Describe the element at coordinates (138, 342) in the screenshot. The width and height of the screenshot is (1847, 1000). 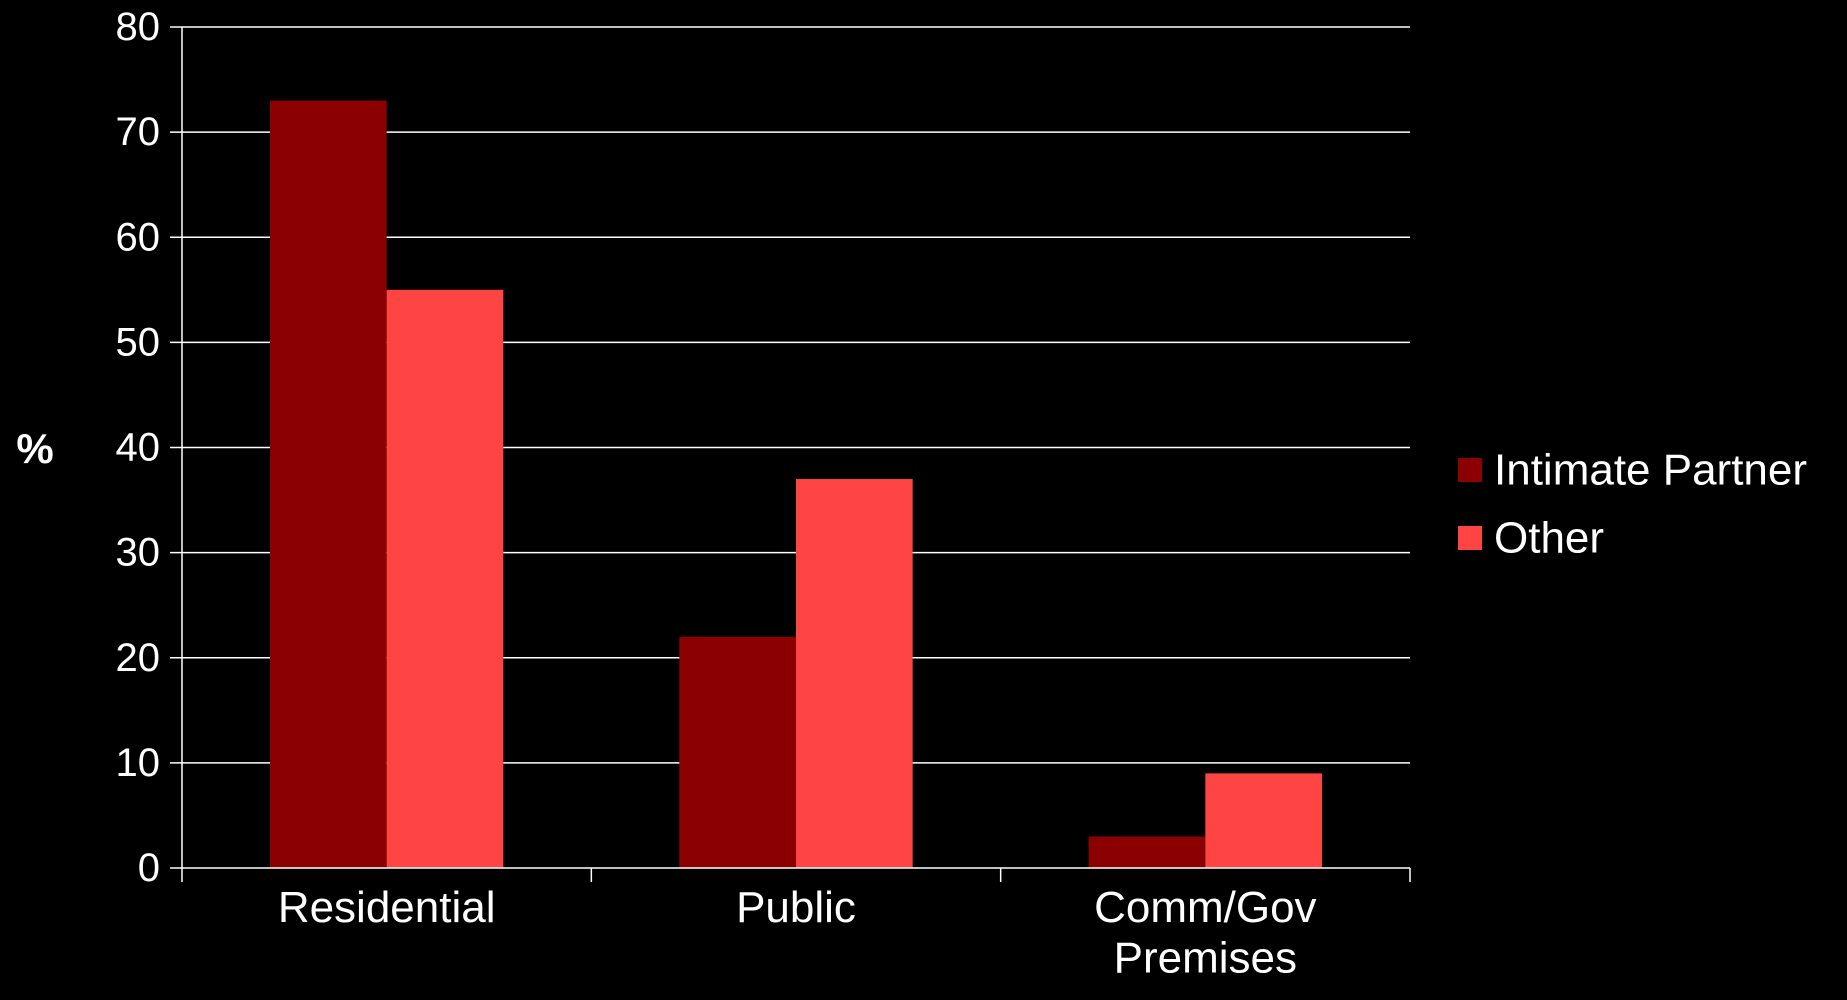
I see `y-tick-label: 50` at that location.